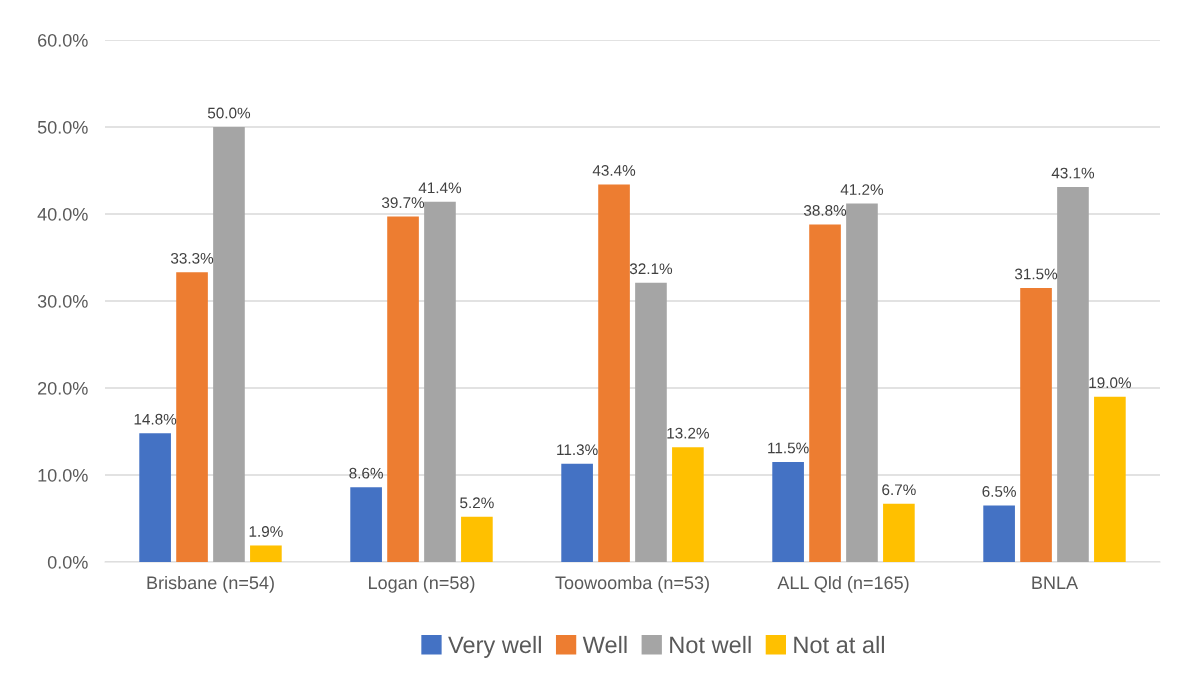  Describe the element at coordinates (1036, 274) in the screenshot. I see `data-label: 31.5%` at that location.